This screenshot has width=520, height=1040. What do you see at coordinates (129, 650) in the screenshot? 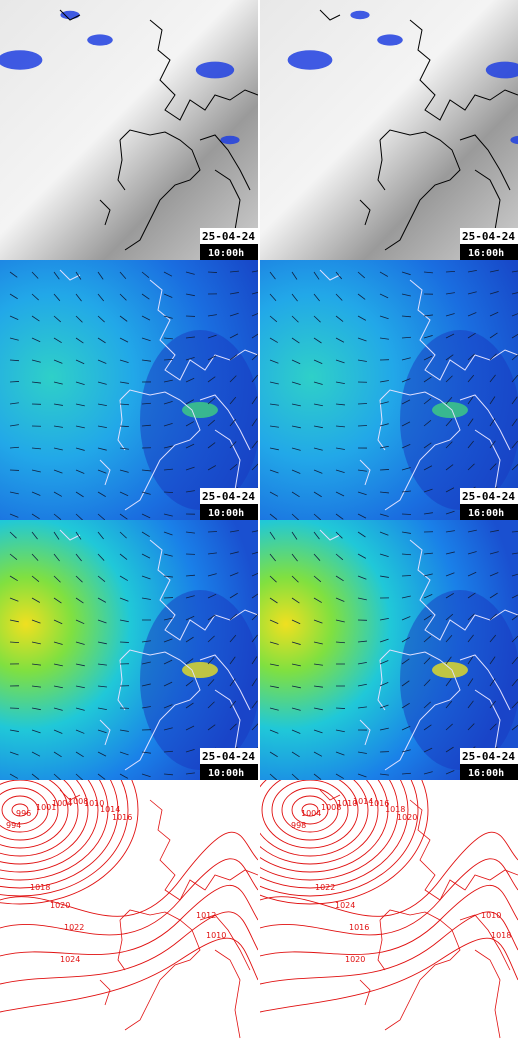
I see `wind-panel: 25-04-24 10:00h` at bounding box center [129, 650].